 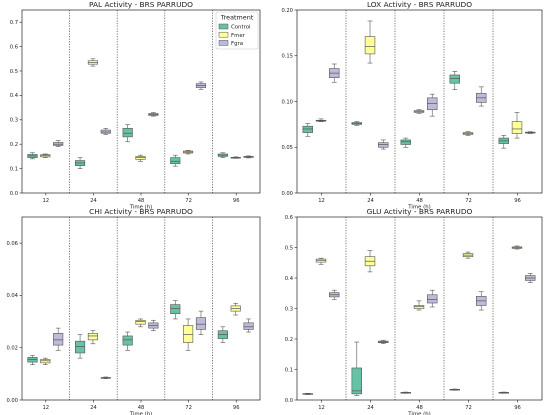 I want to click on y-tick-label: 0.05, so click(x=287, y=148).